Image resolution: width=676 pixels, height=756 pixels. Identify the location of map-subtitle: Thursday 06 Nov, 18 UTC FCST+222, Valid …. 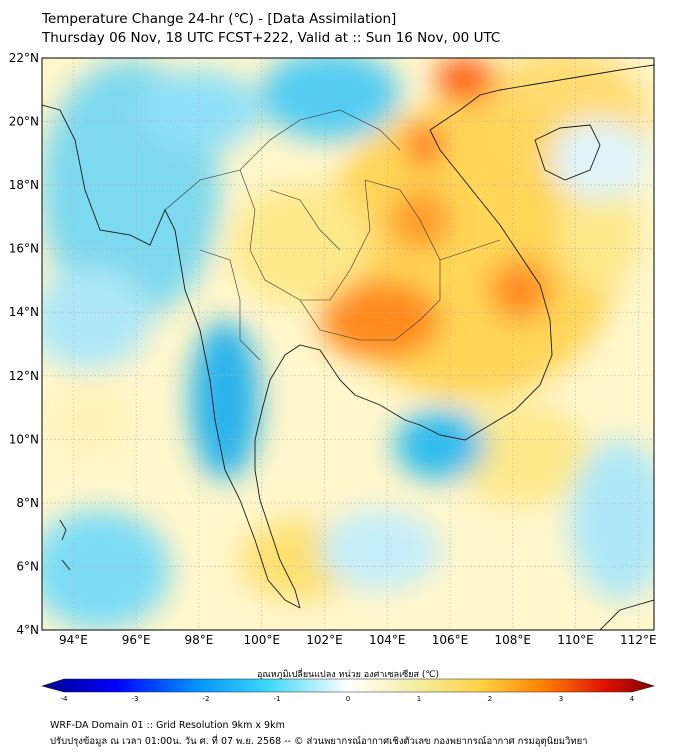
(271, 38).